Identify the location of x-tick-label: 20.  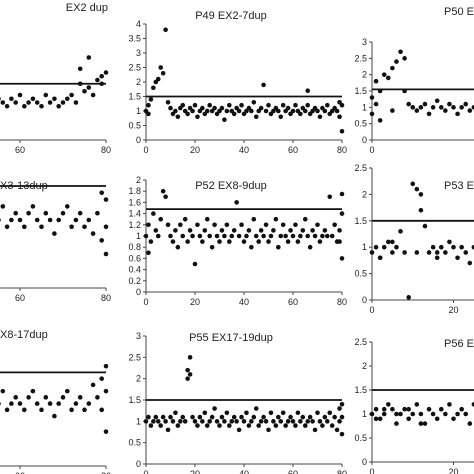
(453, 310).